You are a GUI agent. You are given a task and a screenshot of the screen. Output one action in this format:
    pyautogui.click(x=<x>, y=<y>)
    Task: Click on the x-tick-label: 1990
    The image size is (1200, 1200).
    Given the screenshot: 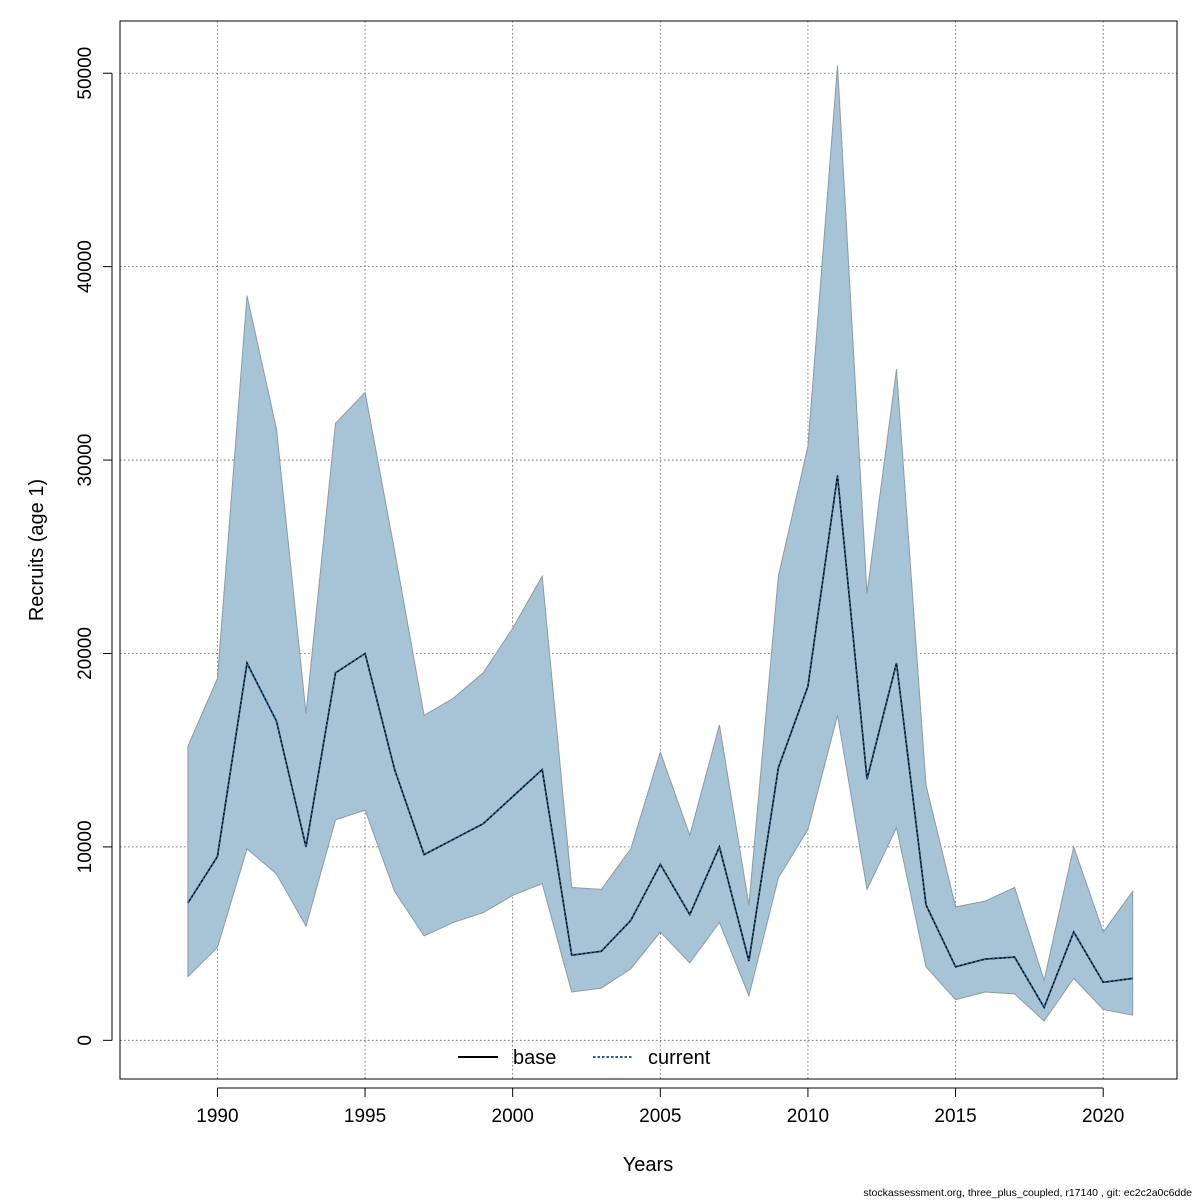 What is the action you would take?
    pyautogui.click(x=217, y=1116)
    